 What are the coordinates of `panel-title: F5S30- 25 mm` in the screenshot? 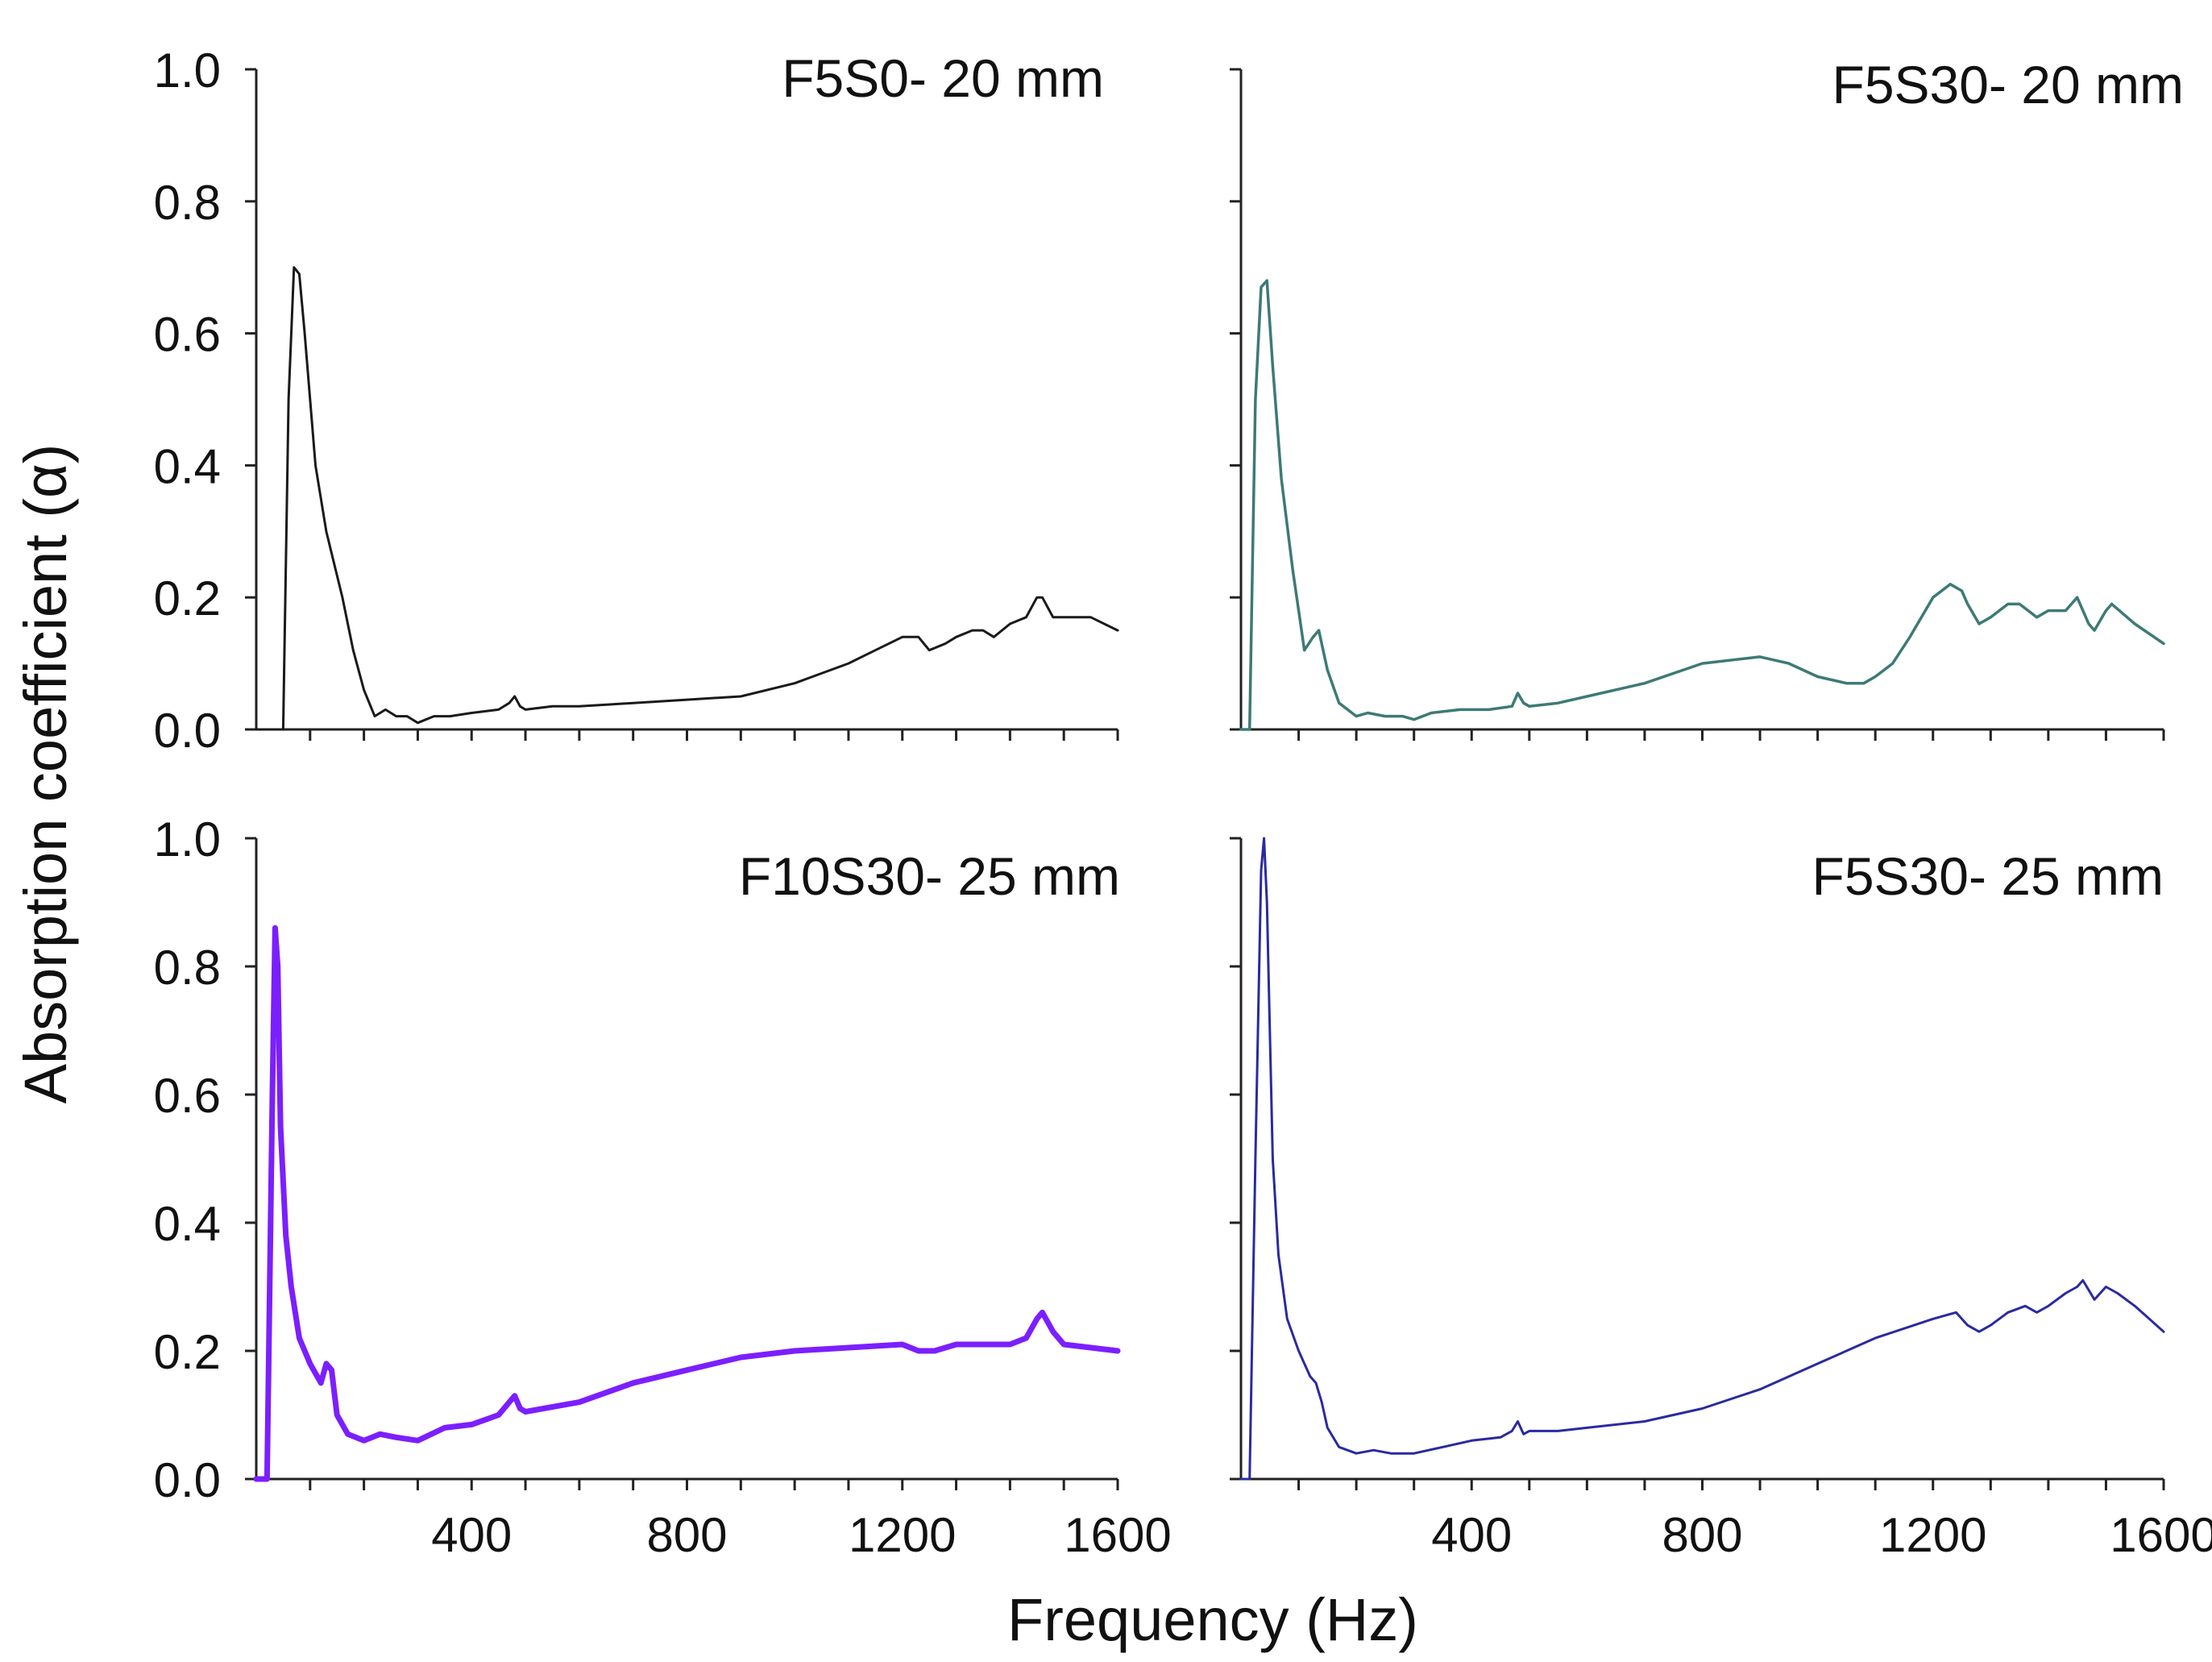 It's located at (1988, 876).